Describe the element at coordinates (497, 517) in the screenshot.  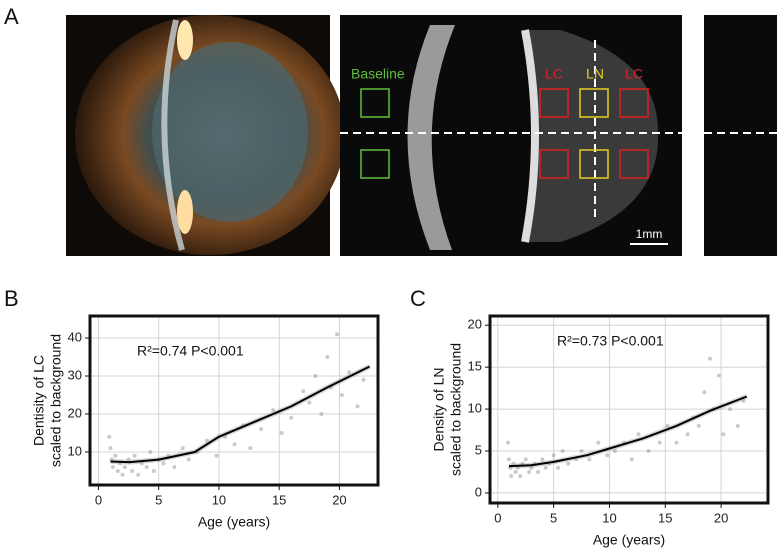
I see `x-tick-label: 0` at that location.